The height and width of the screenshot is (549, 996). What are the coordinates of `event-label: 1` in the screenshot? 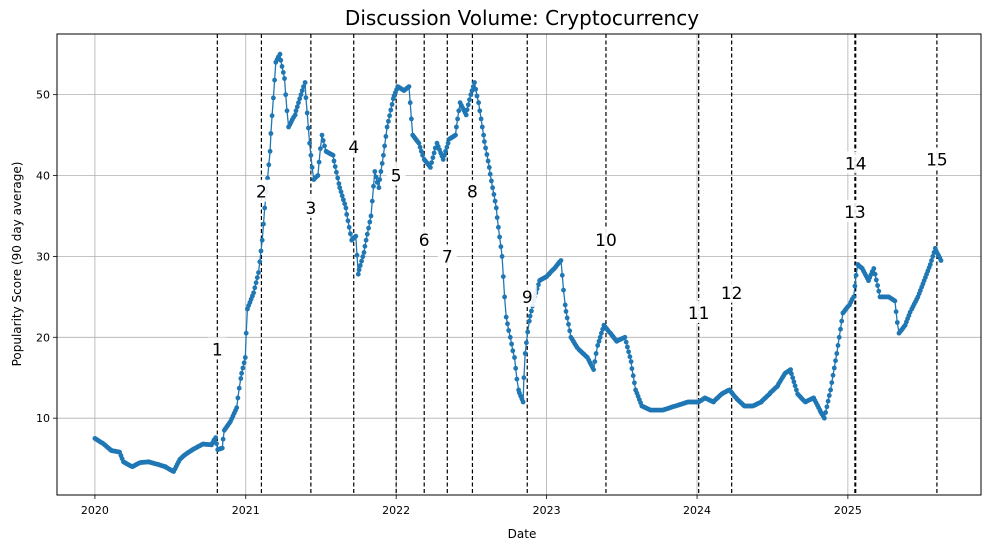 It's located at (217, 350).